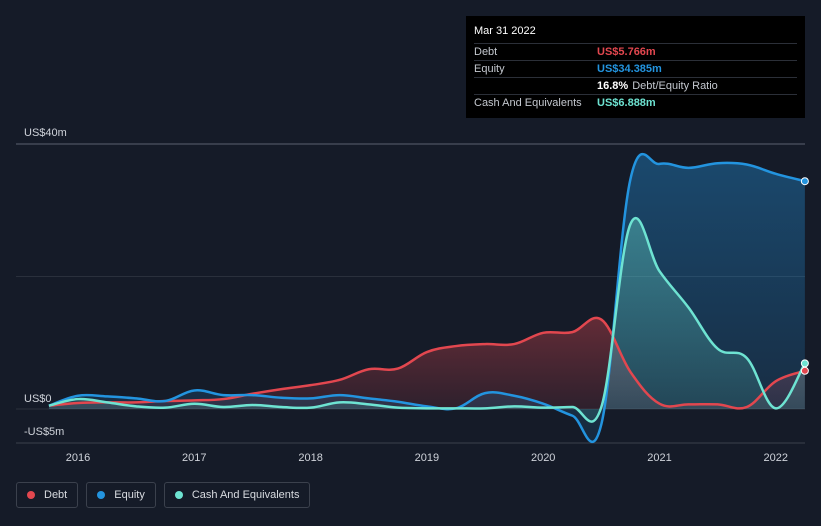 The width and height of the screenshot is (821, 526). What do you see at coordinates (31, 495) in the screenshot?
I see `debt-dot-icon` at bounding box center [31, 495].